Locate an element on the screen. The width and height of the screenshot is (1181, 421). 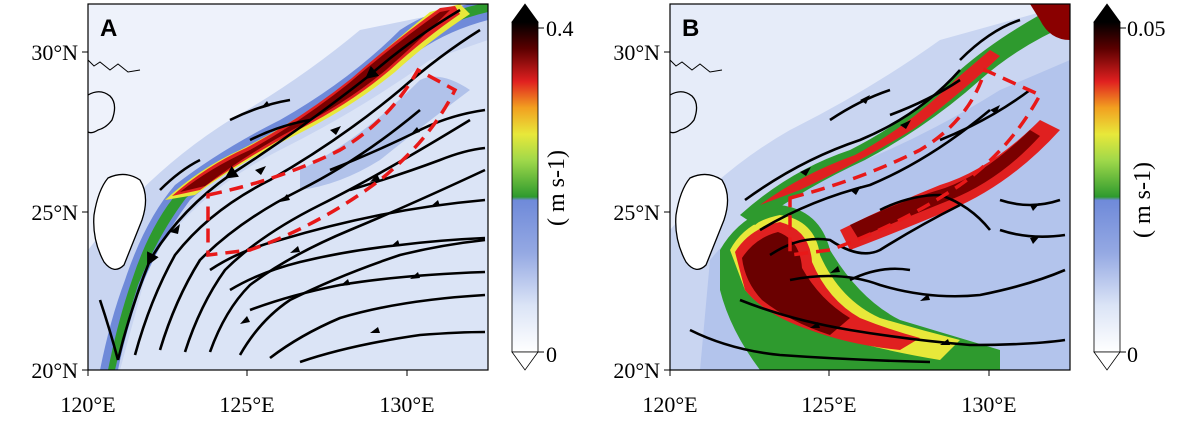
china-coastline-north is located at coordinates (114, 66).